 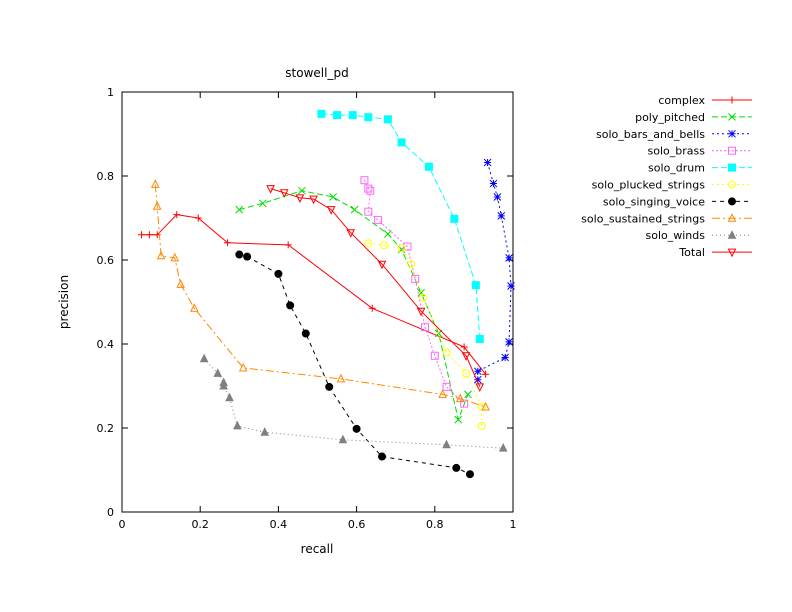 What do you see at coordinates (676, 168) in the screenshot?
I see `legend-label-solo-drum: solo_drum` at bounding box center [676, 168].